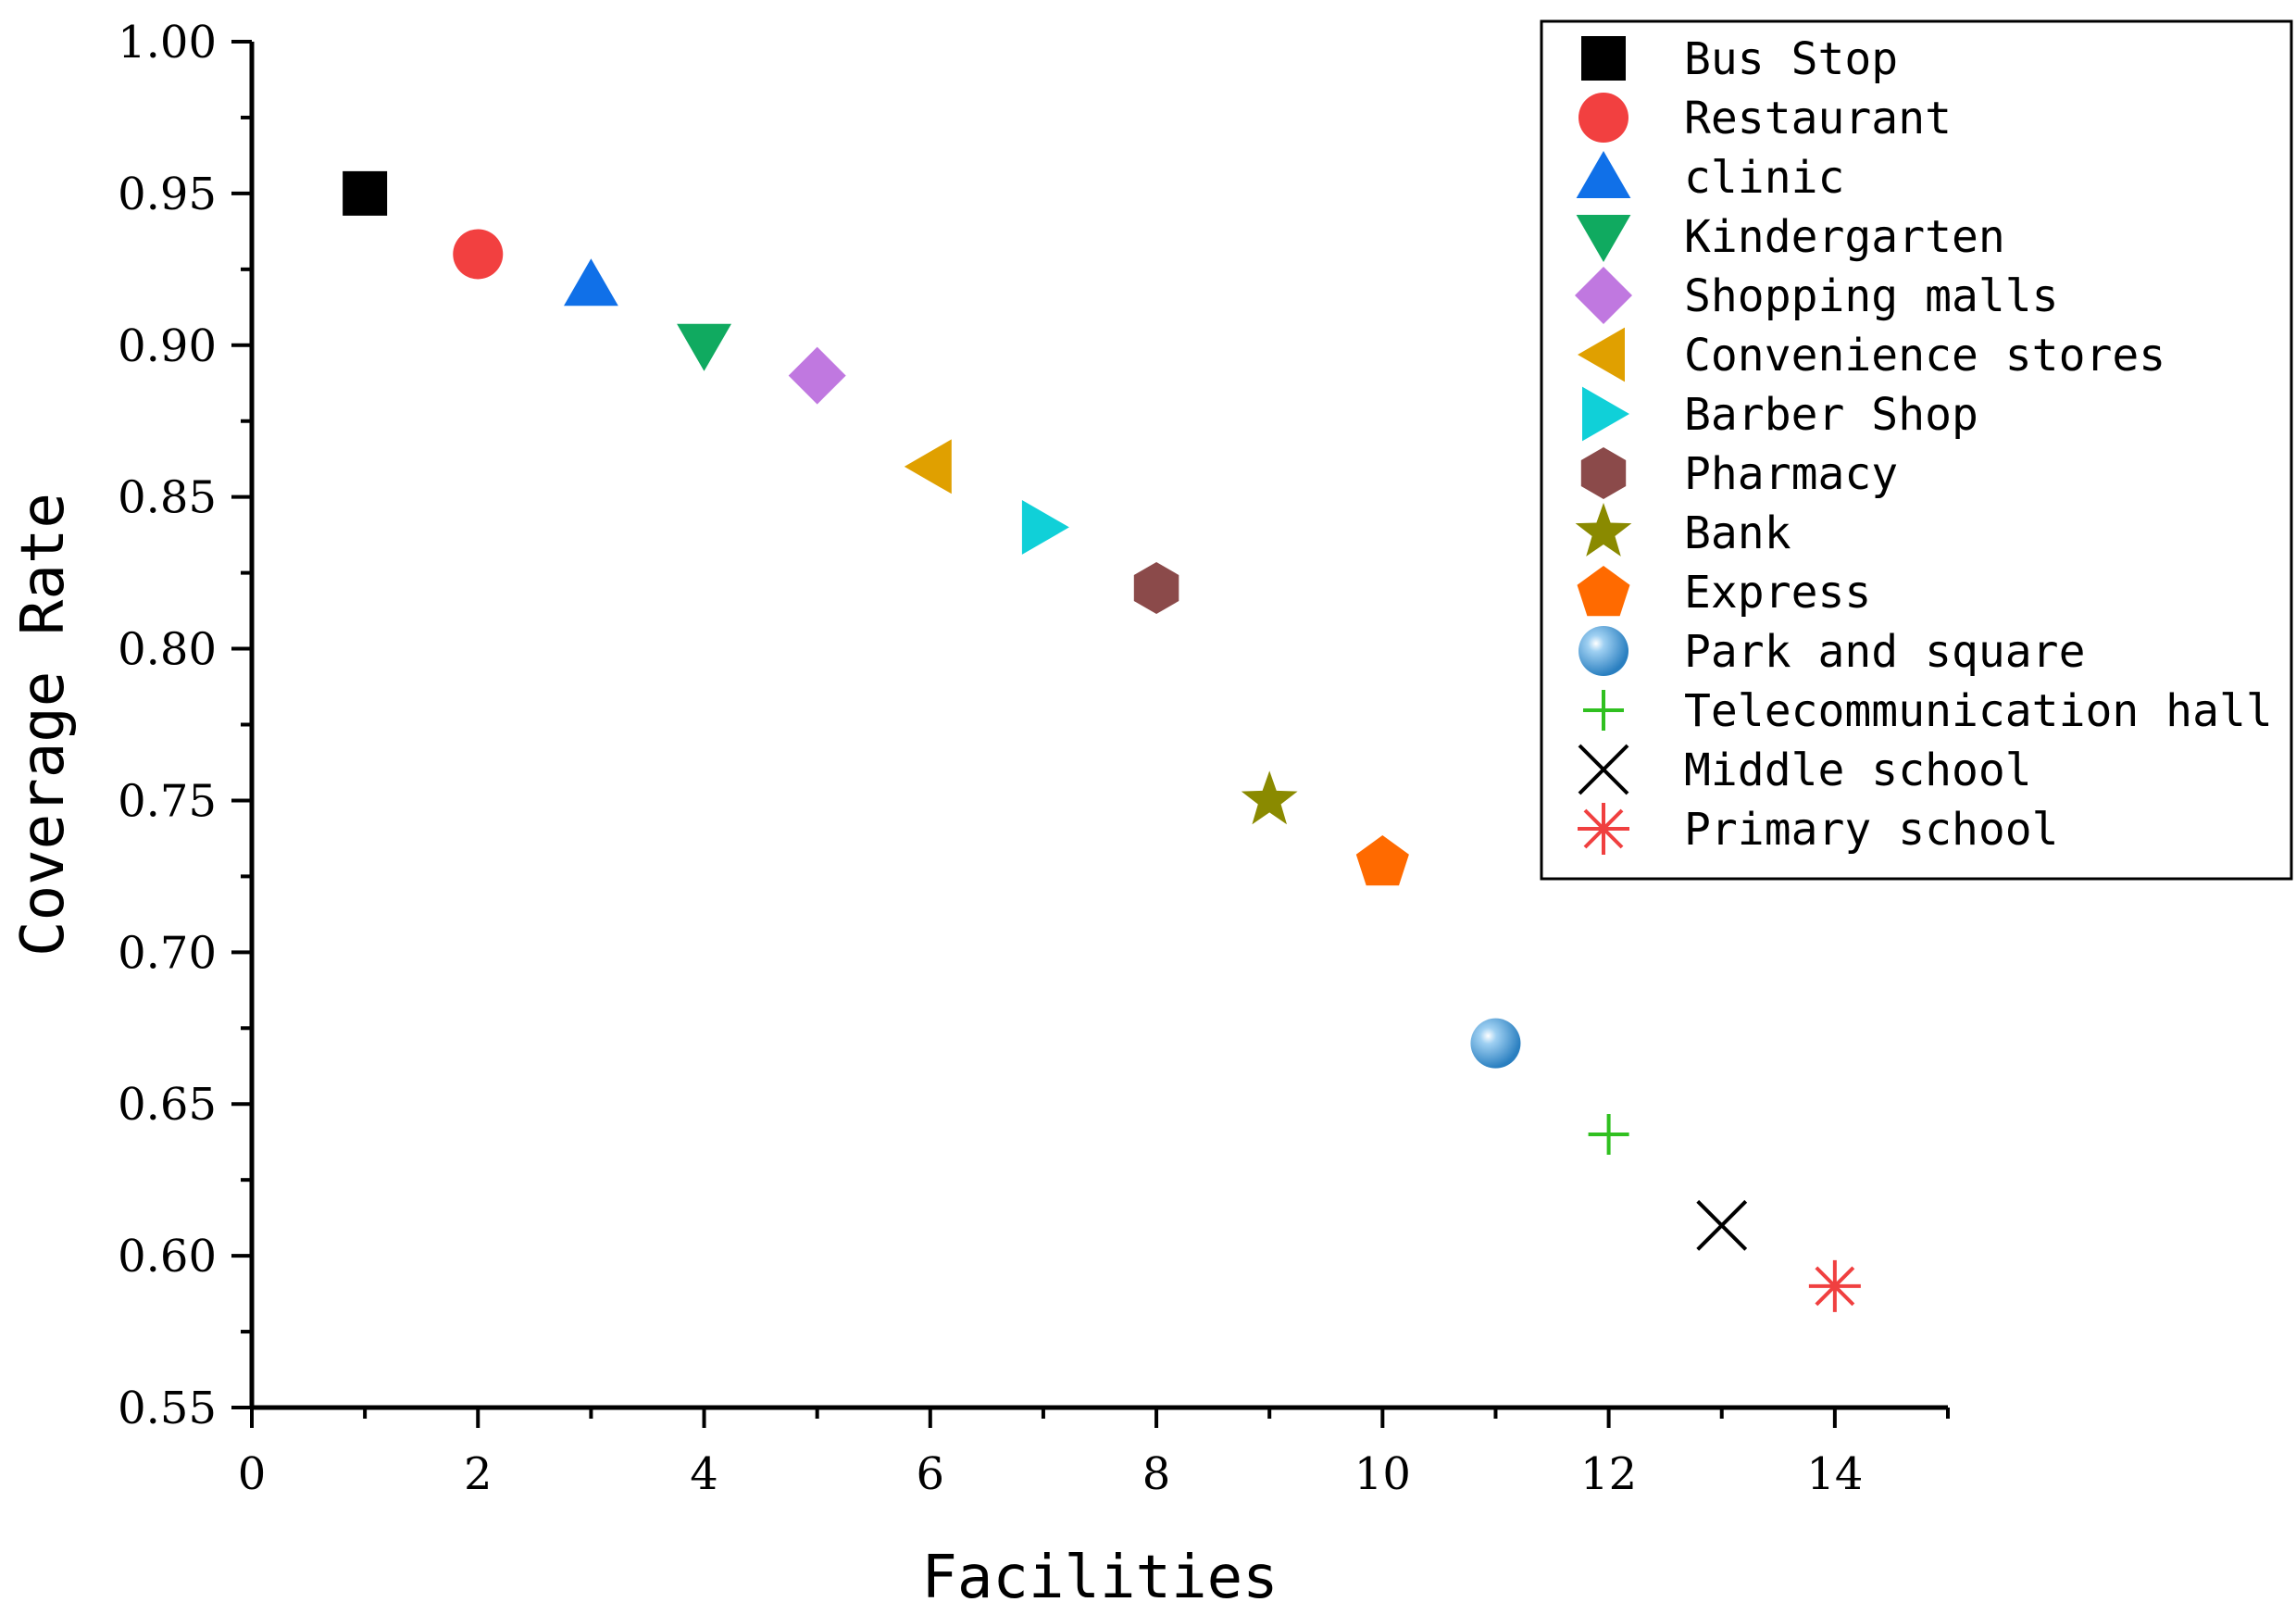 This screenshot has width=2296, height=1602. I want to click on legend-label: clinic, so click(1764, 178).